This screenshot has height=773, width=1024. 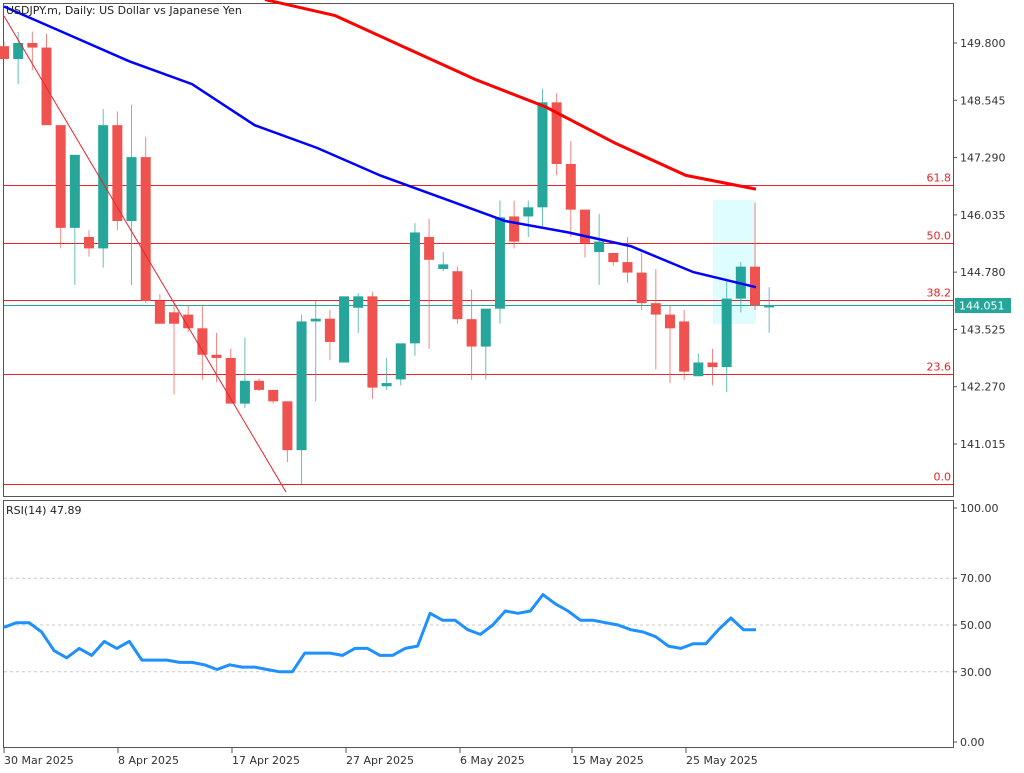 What do you see at coordinates (983, 329) in the screenshot?
I see `price-tick-label: 143.525` at bounding box center [983, 329].